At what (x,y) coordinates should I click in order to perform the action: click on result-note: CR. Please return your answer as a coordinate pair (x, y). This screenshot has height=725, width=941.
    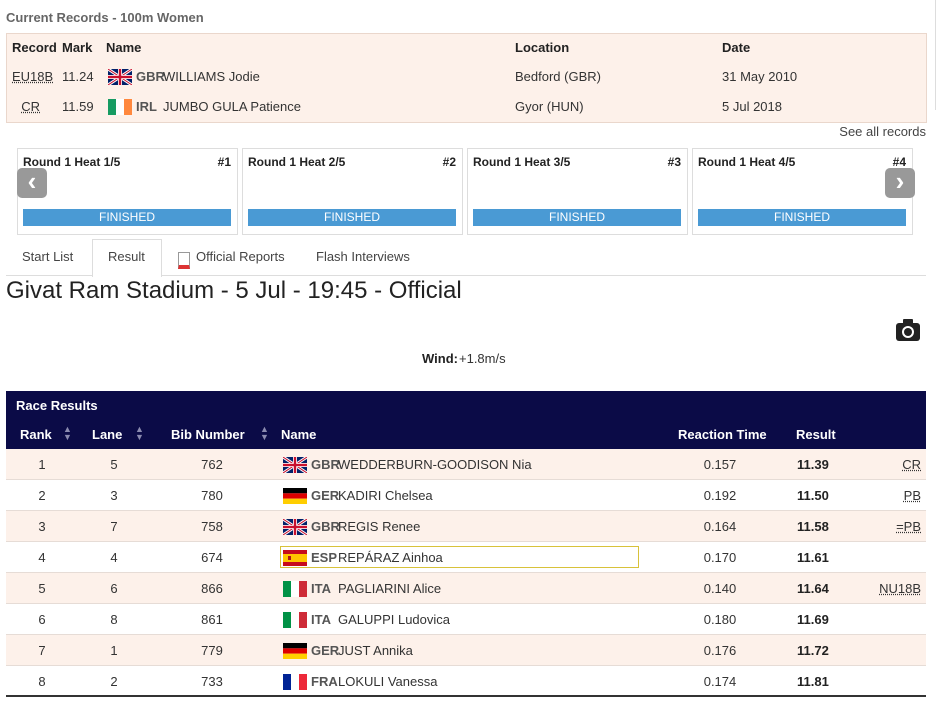
    Looking at the image, I should click on (911, 464).